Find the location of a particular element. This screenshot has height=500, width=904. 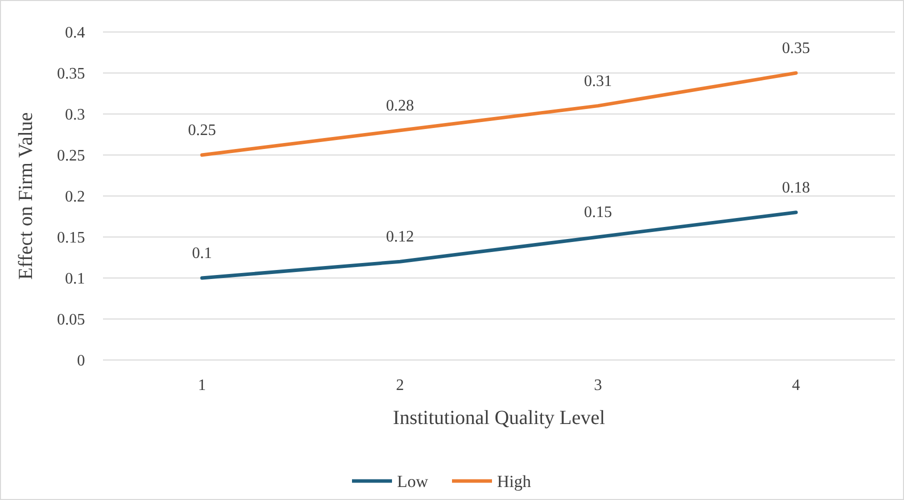

data-label: 0.35 is located at coordinates (796, 48).